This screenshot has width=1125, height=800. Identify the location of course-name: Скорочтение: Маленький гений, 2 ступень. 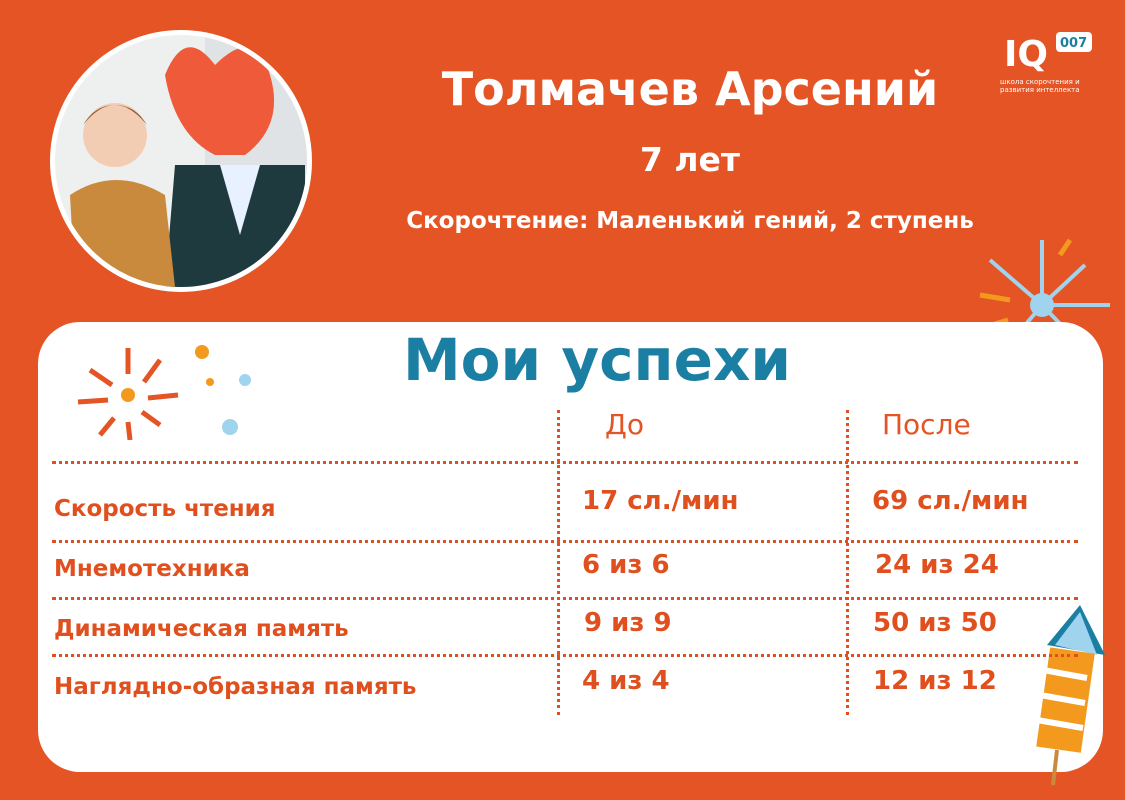
(690, 221).